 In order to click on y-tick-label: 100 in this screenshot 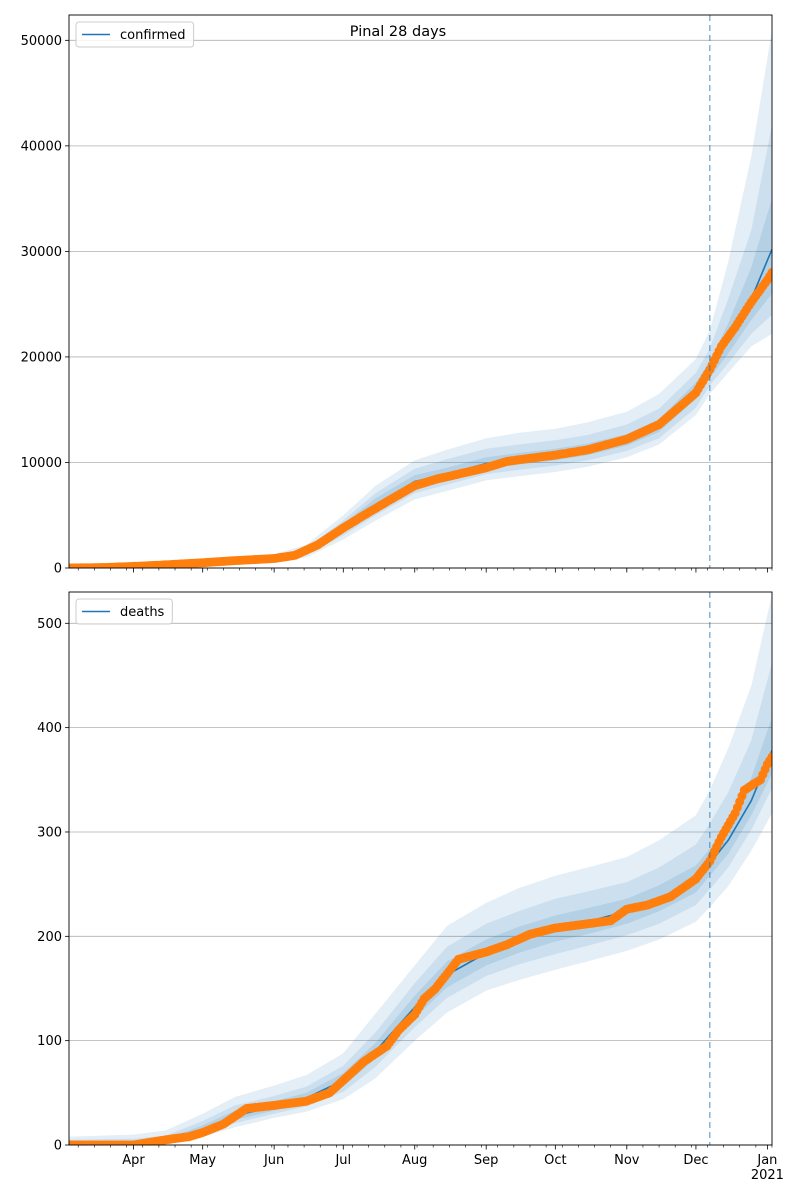, I will do `click(49, 1041)`.